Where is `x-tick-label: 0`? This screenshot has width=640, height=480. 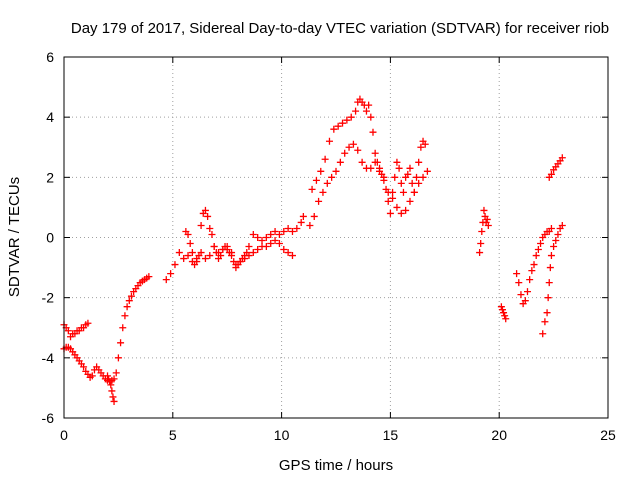 x-tick-label: 0 is located at coordinates (64, 435).